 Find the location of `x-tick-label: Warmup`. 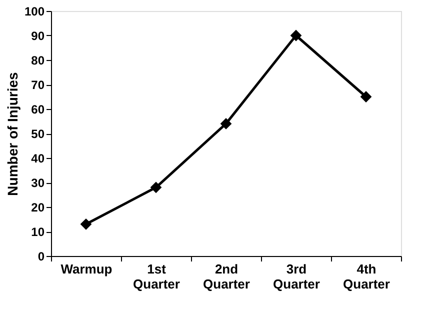

x-tick-label: Warmup is located at coordinates (86, 269).